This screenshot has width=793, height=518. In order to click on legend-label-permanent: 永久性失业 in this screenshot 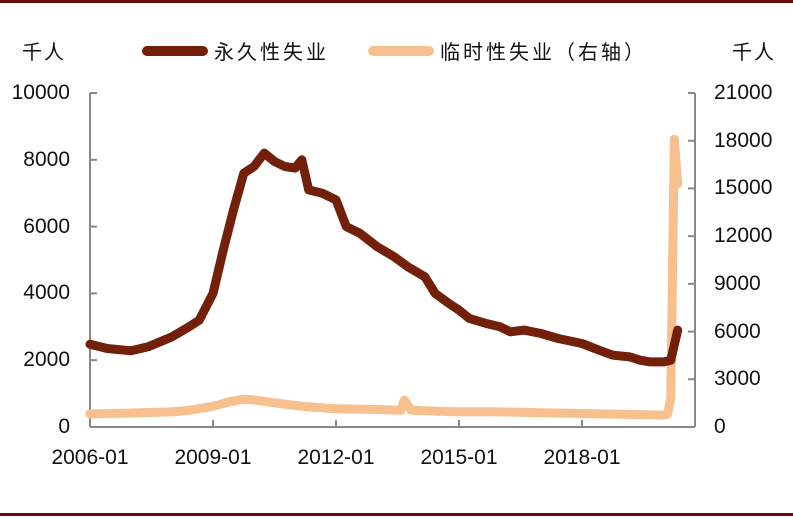, I will do `click(271, 52)`.